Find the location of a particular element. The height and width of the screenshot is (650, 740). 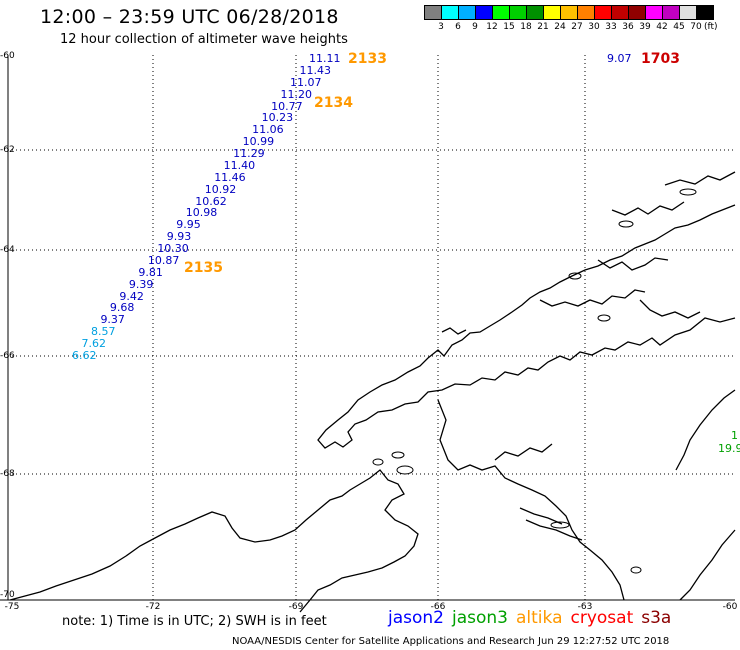

scale-label: 12 is located at coordinates (492, 27).